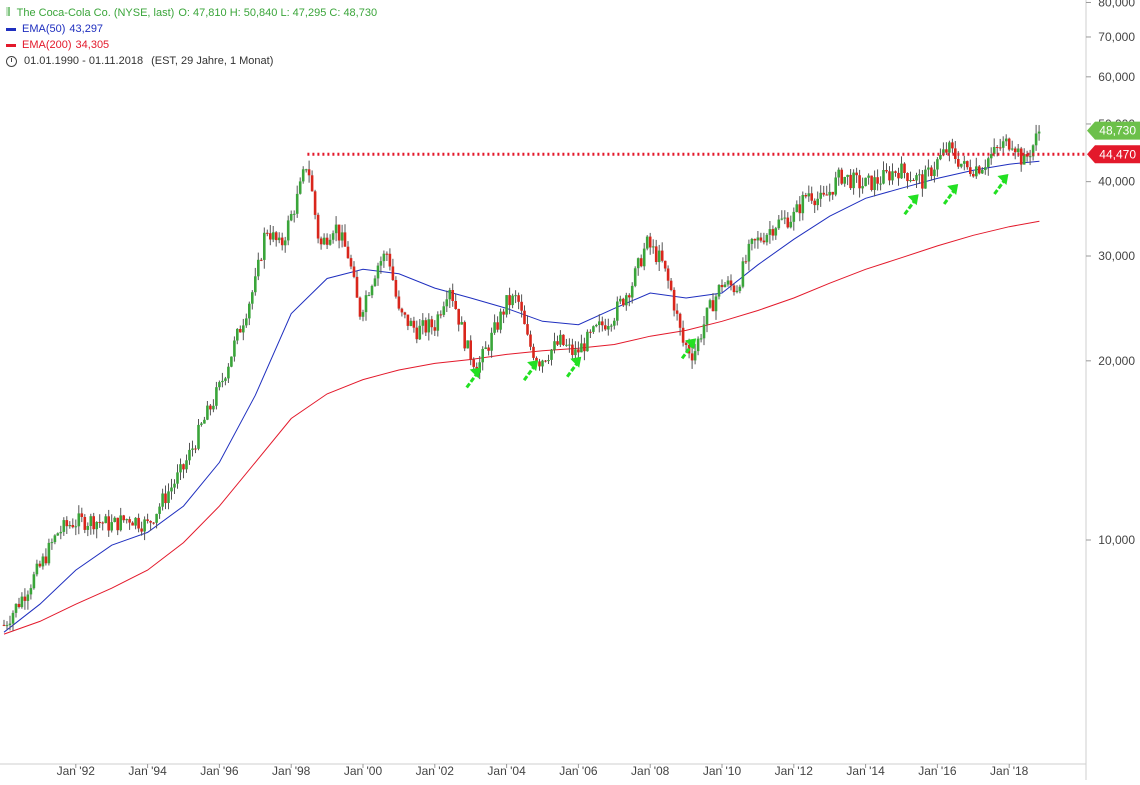  What do you see at coordinates (1117, 131) in the screenshot?
I see `last-price-badge-label: 48,730` at bounding box center [1117, 131].